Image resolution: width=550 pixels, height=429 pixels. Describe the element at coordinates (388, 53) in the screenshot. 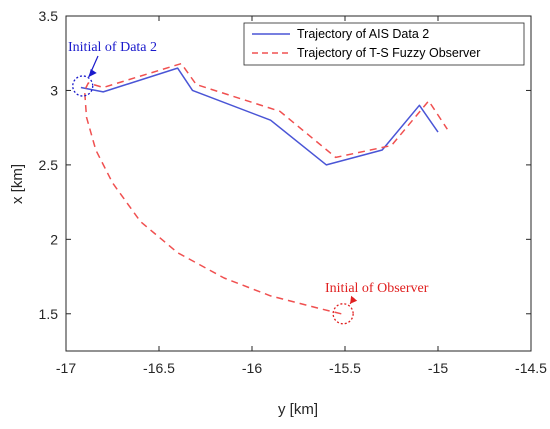

I see `legend-label-observer: Trajectory of T-S Fuzzy Observer` at that location.